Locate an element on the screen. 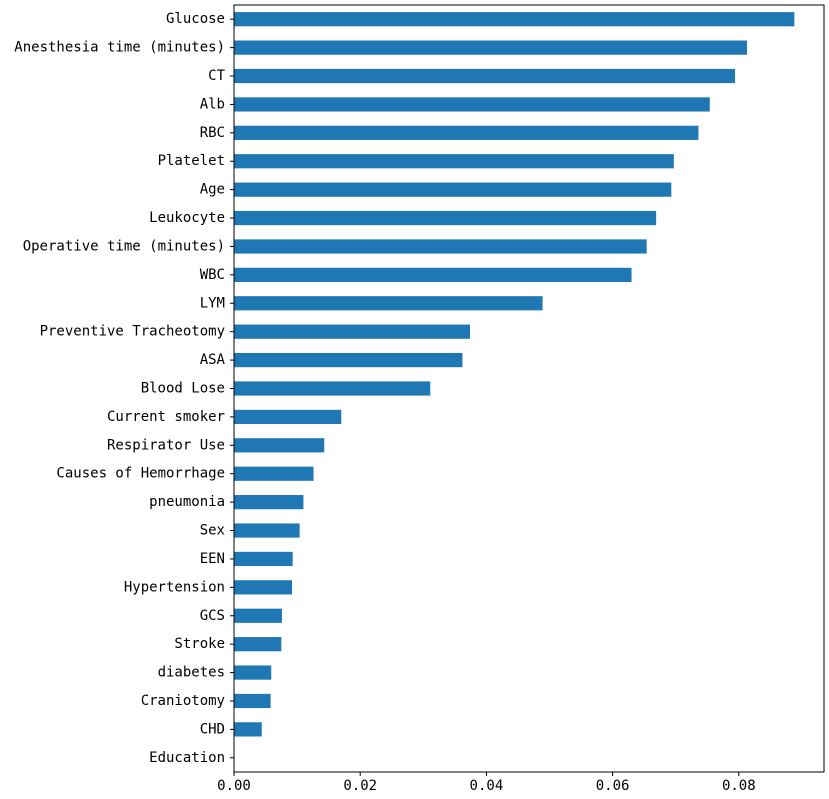 The width and height of the screenshot is (829, 799). y-tick-label: Education is located at coordinates (187, 758).